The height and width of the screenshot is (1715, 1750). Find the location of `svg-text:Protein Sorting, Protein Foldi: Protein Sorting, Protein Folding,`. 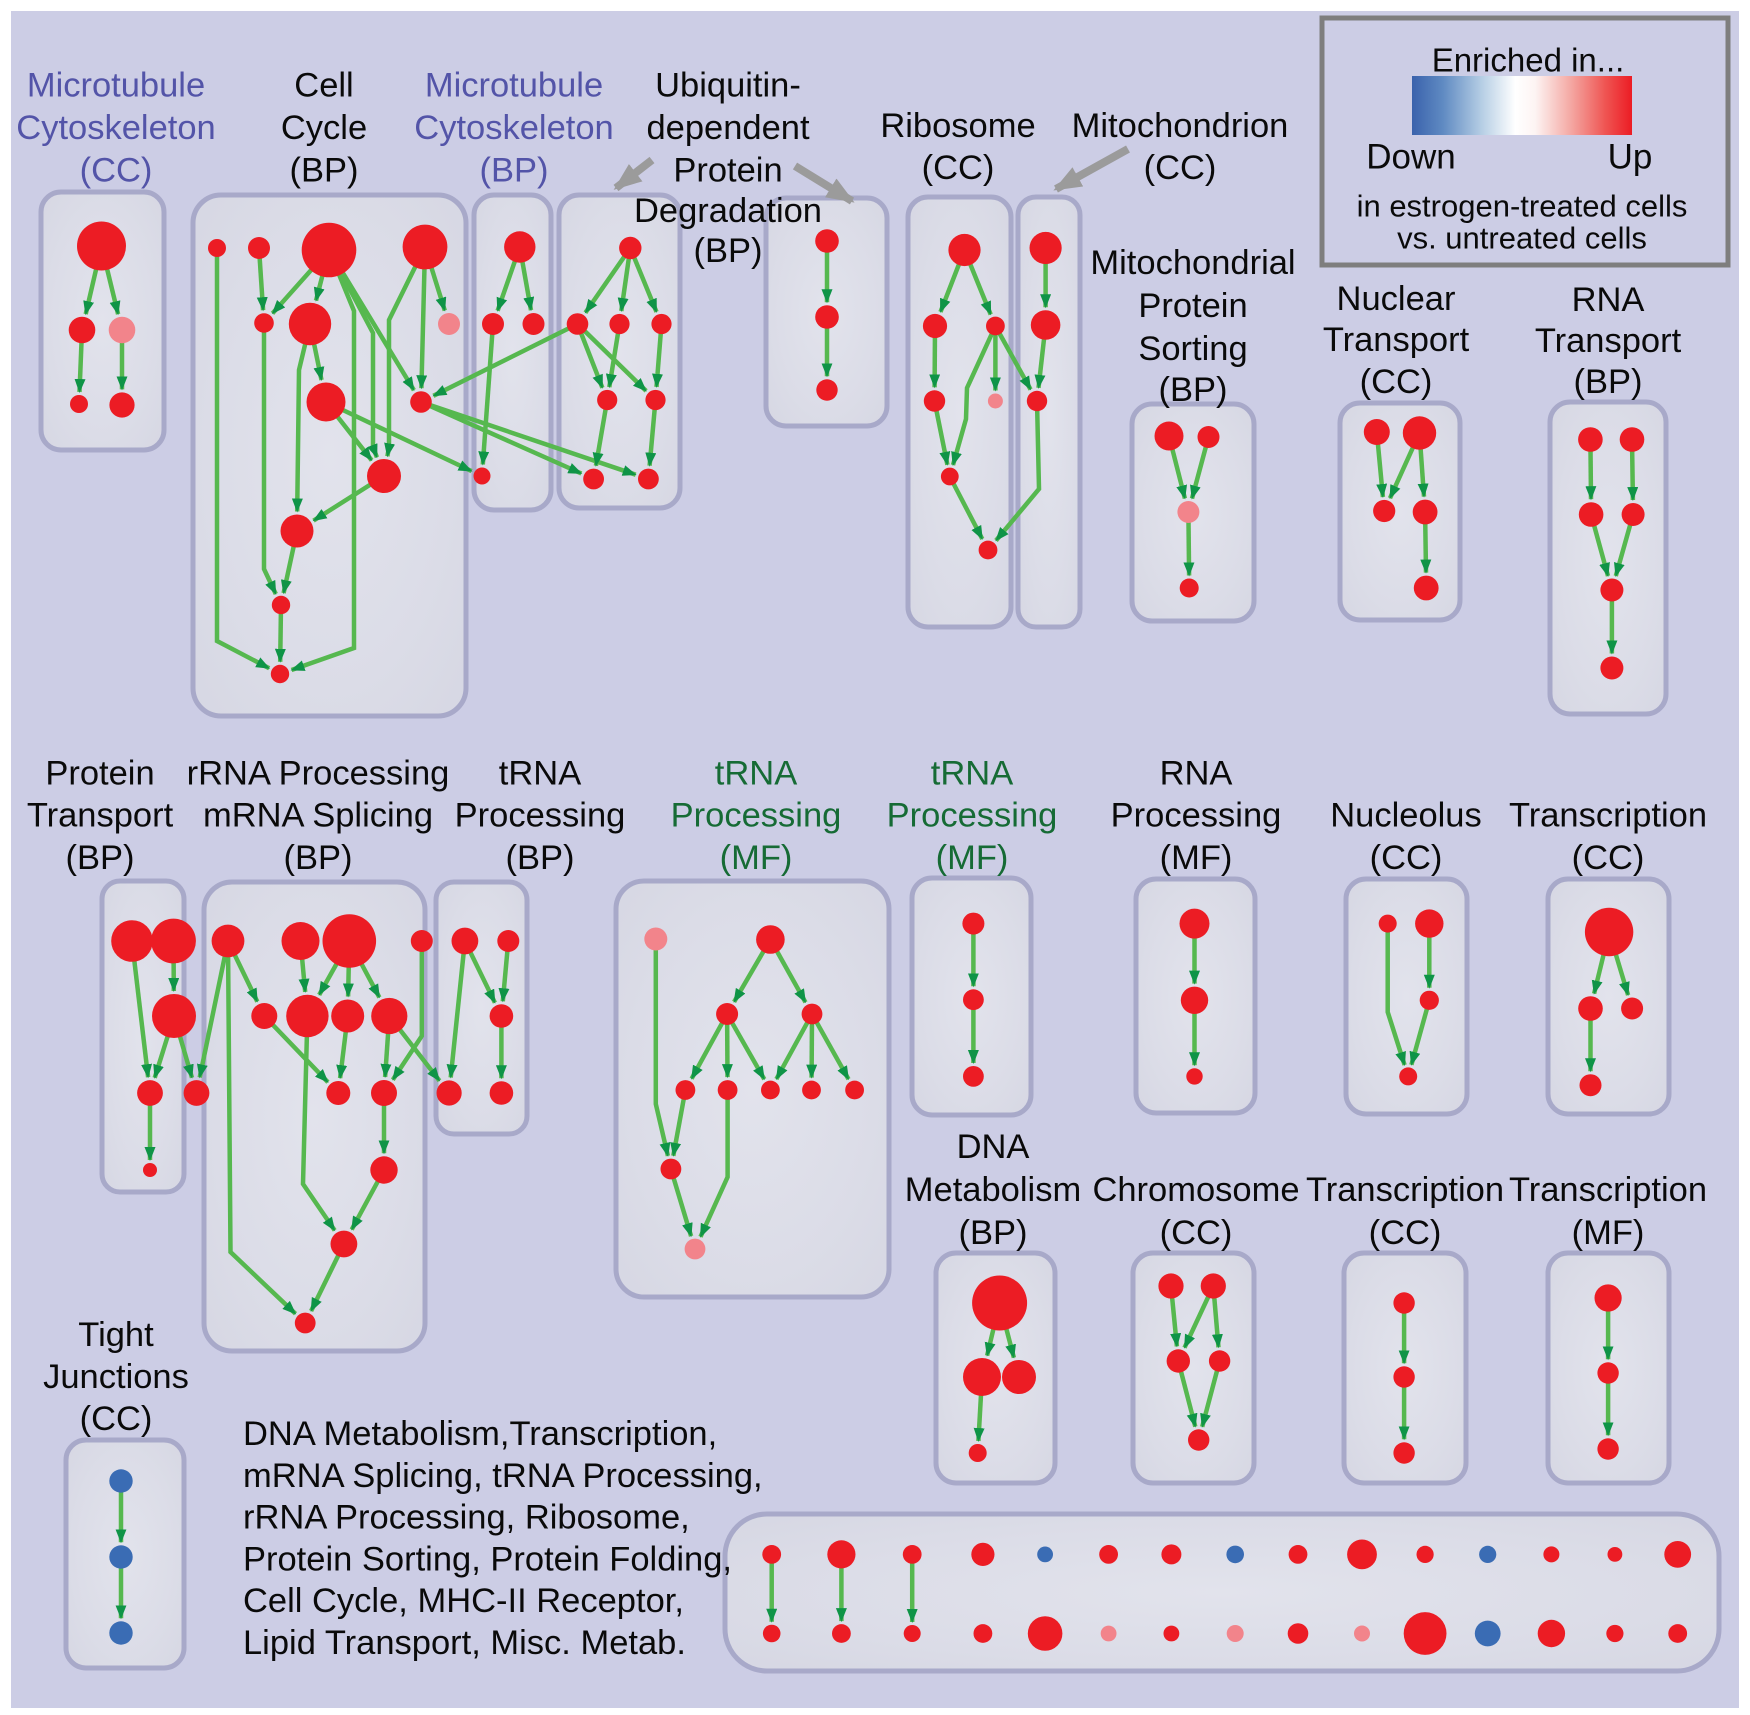

svg-text:Protein Sorting, Protein Foldi: Protein Sorting, Protein Folding, is located at coordinates (487, 1559).